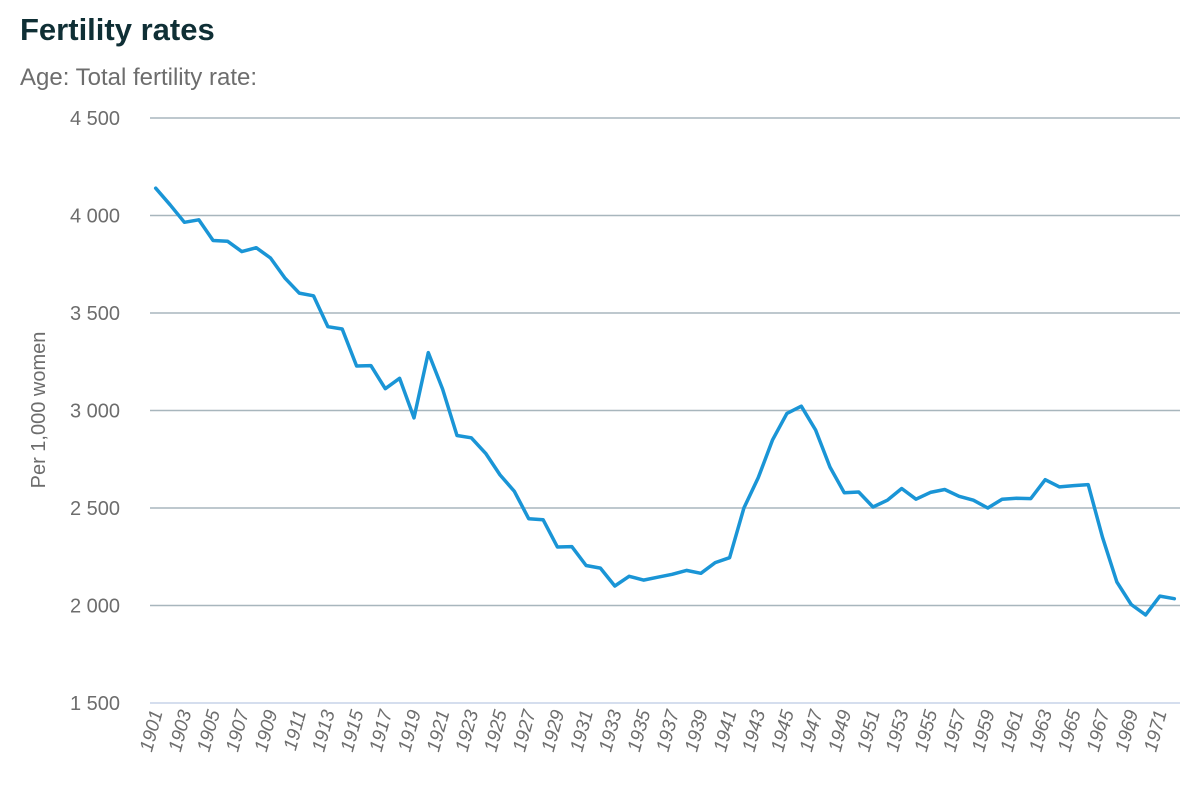 The height and width of the screenshot is (800, 1200). Describe the element at coordinates (553, 730) in the screenshot. I see `x-tick-label: 1929` at that location.